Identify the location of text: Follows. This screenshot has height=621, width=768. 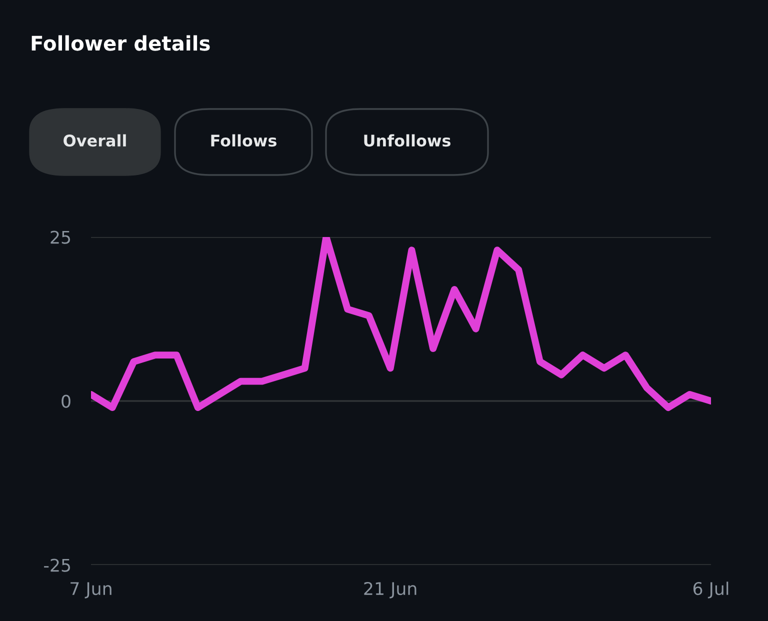
(243, 140).